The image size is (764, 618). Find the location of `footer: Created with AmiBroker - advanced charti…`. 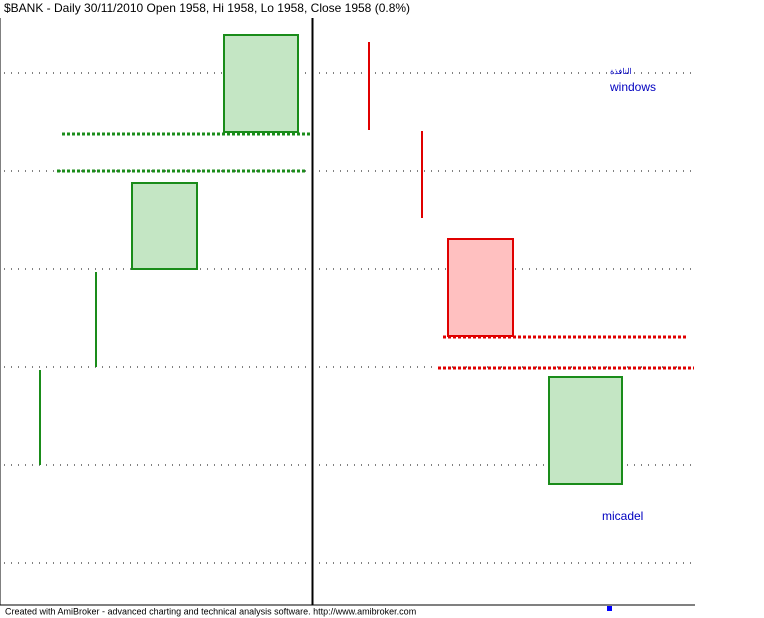

footer: Created with AmiBroker - advanced charti… is located at coordinates (210, 611).